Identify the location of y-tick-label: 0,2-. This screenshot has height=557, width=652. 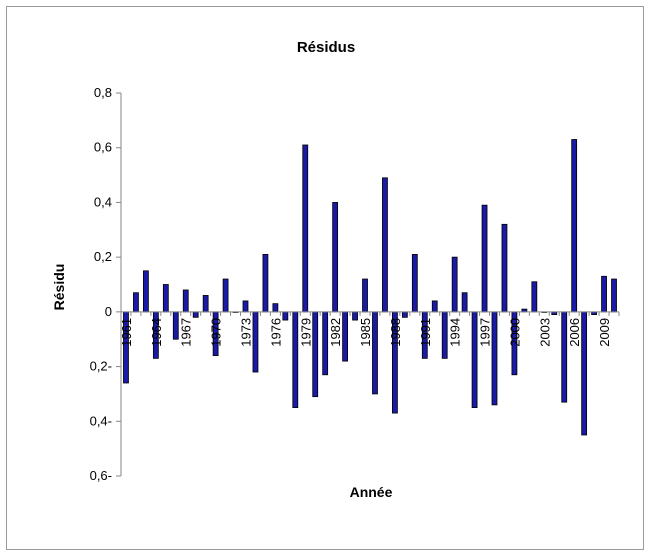
(101, 366).